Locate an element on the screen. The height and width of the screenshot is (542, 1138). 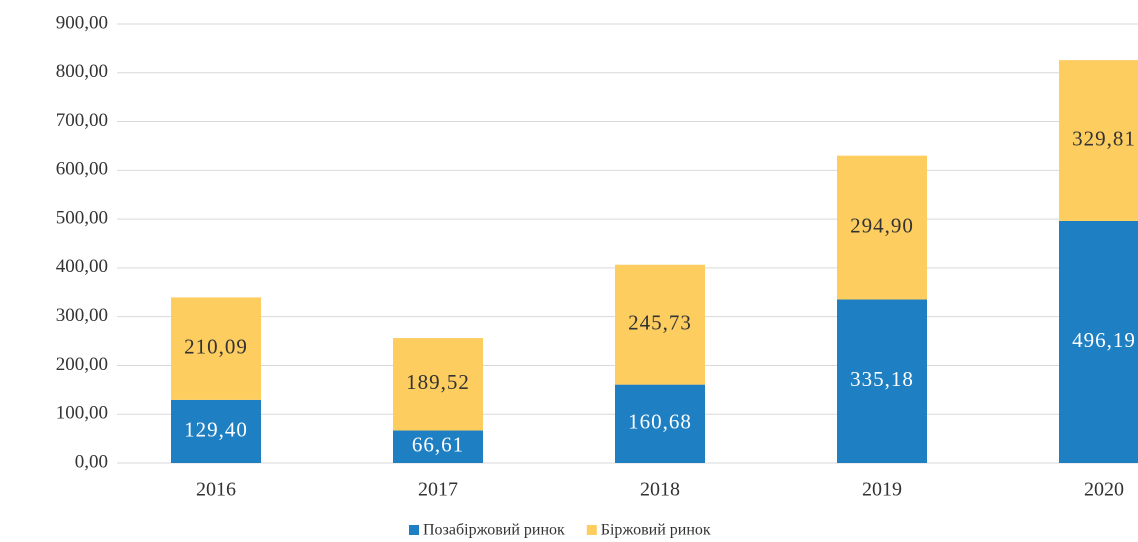
y-tick-label: 0,00 is located at coordinates (91, 461).